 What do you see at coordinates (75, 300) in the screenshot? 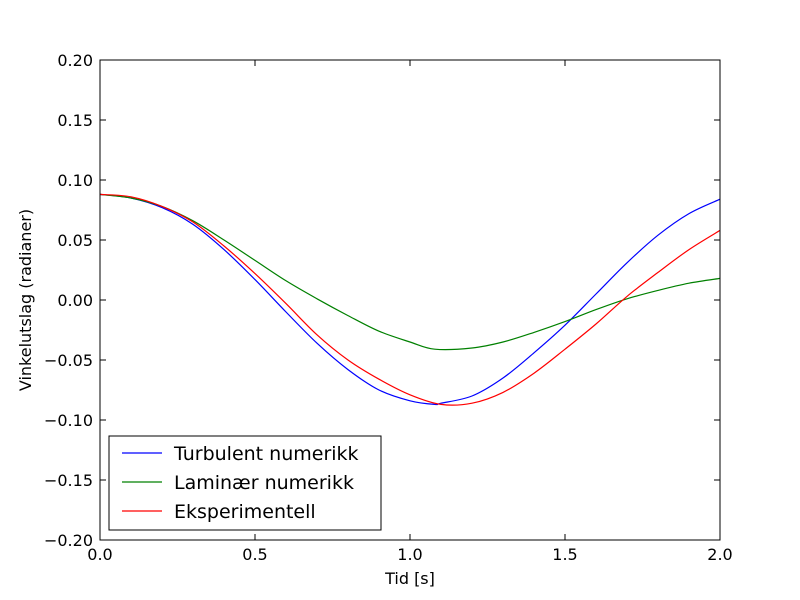
I see `y-tick-label: 0.00` at bounding box center [75, 300].